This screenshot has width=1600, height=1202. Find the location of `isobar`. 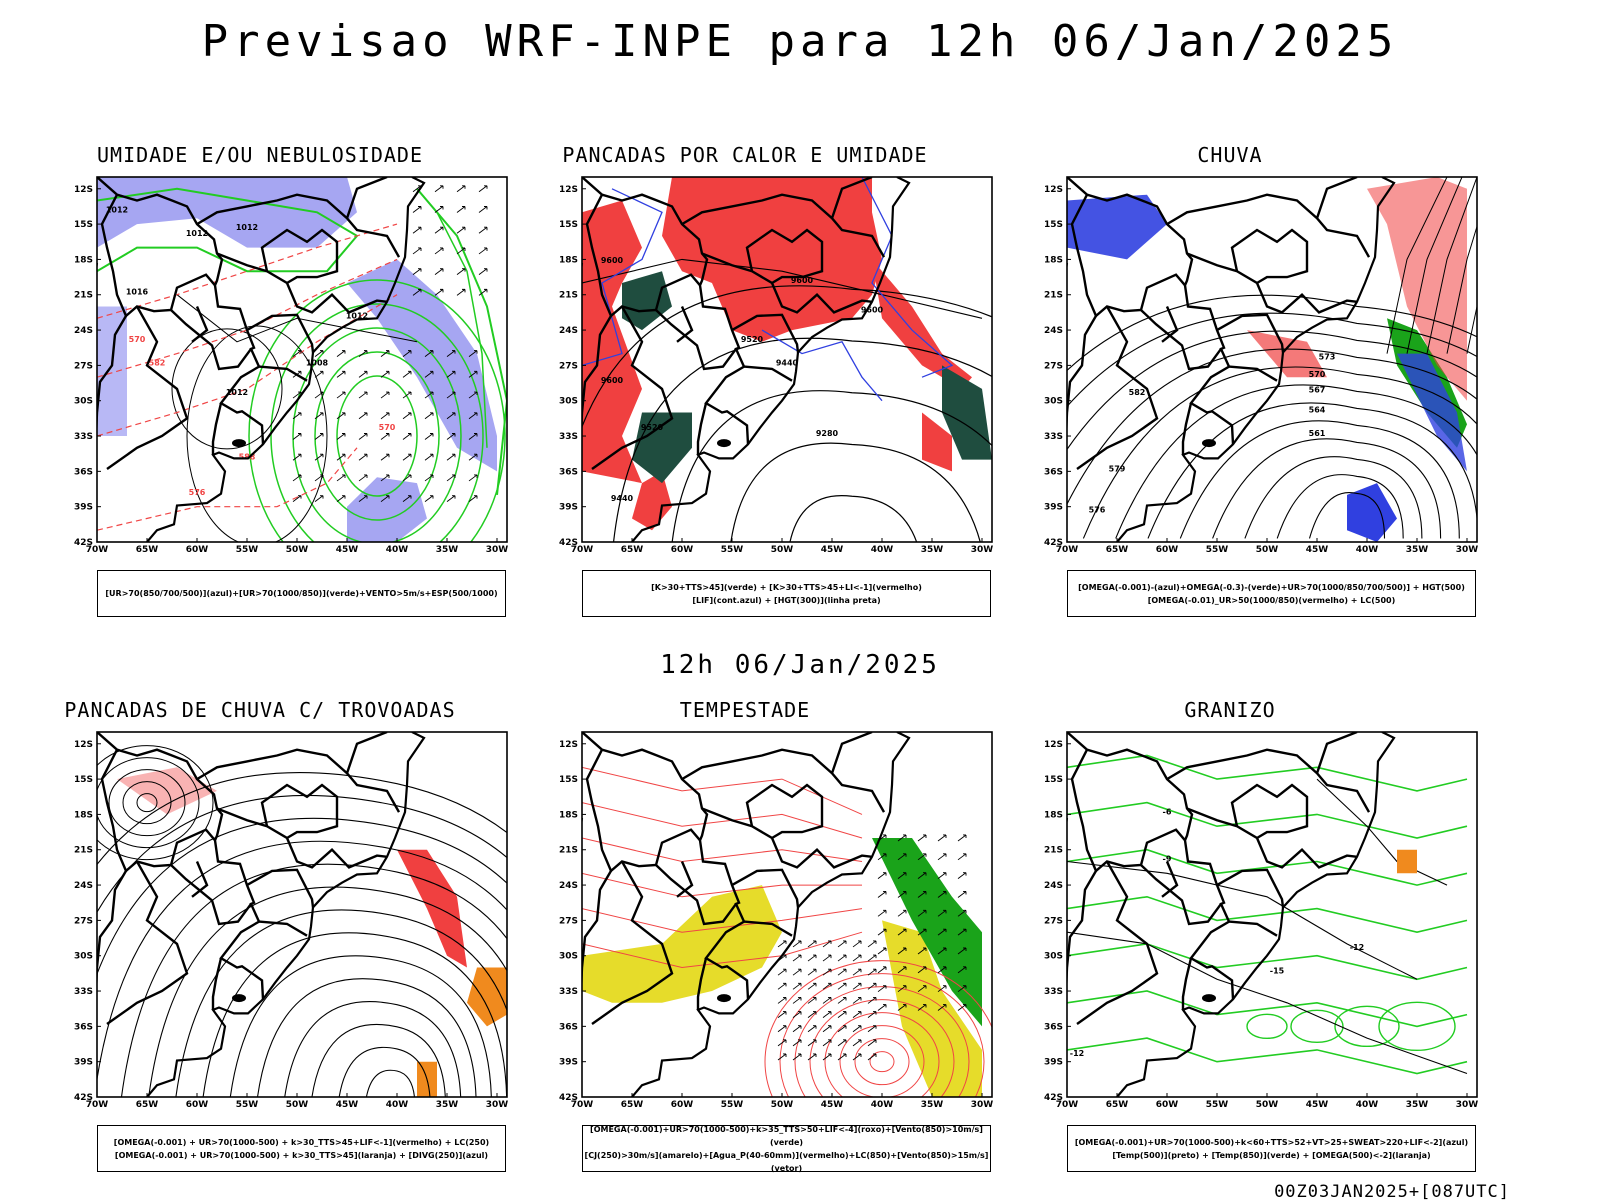

isobar is located at coordinates (297, 318).